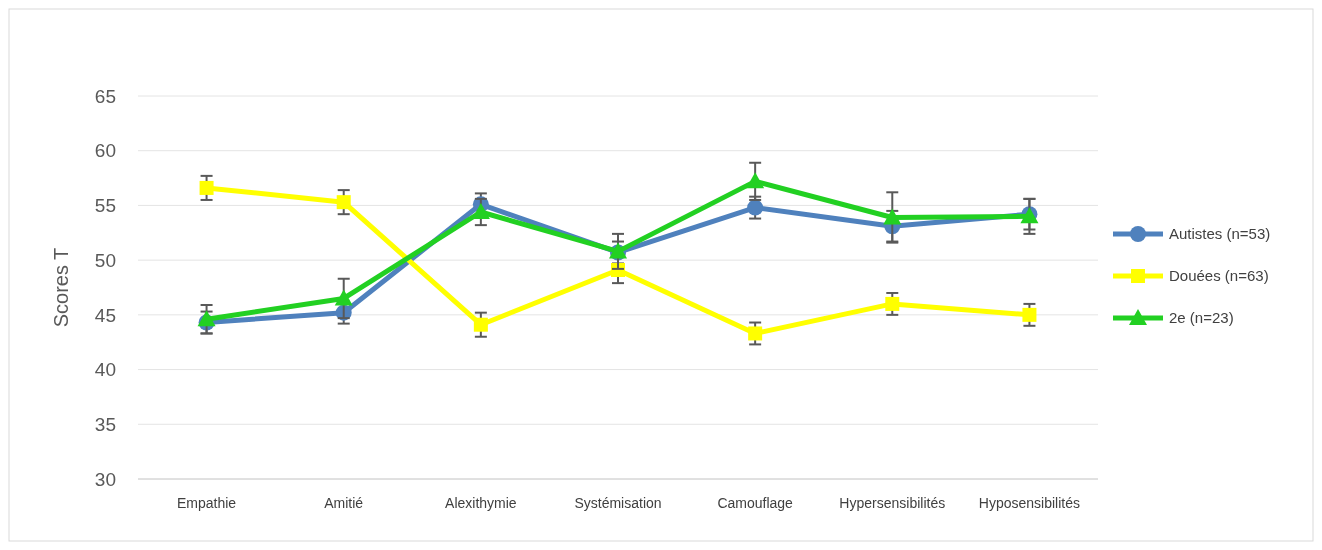  What do you see at coordinates (755, 503) in the screenshot?
I see `x-tick-label: Camouflage` at bounding box center [755, 503].